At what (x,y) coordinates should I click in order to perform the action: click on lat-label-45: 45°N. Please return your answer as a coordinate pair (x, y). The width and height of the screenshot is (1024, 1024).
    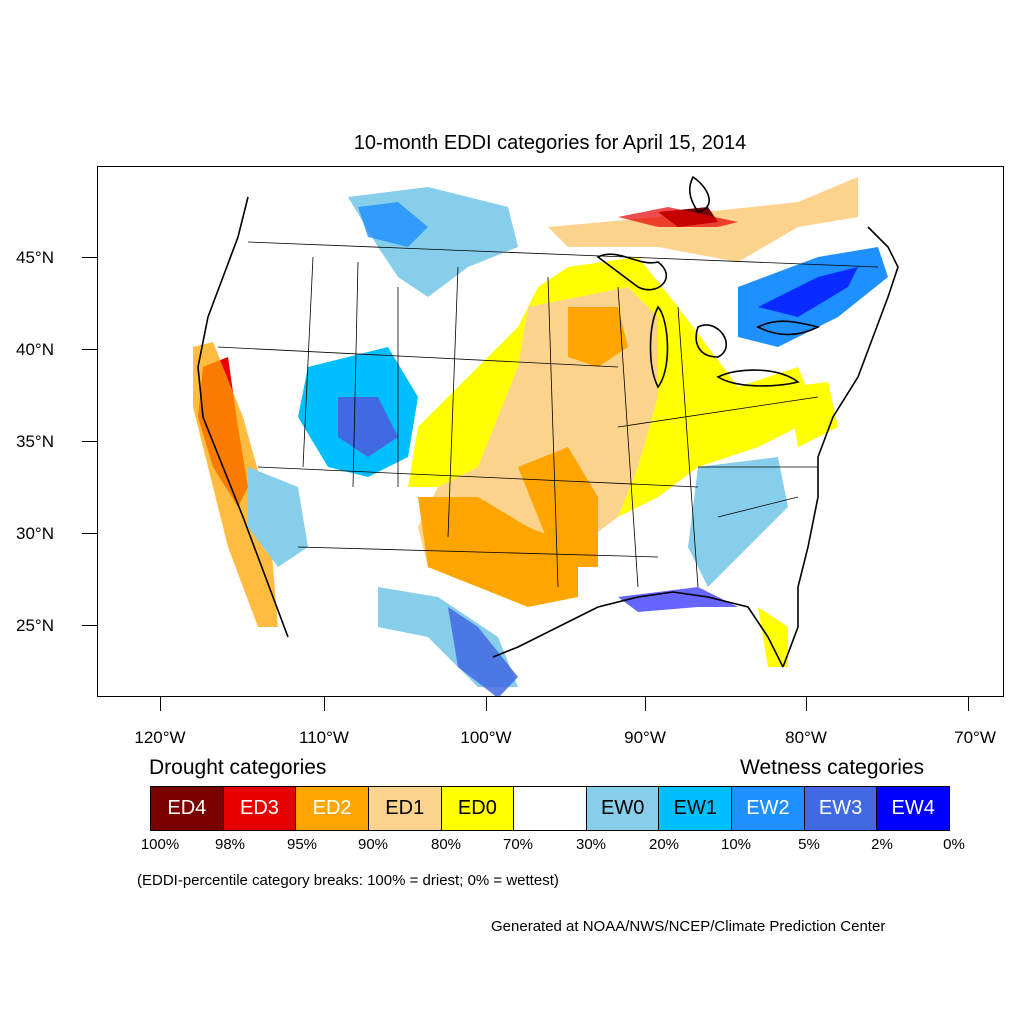
    Looking at the image, I should click on (35, 257).